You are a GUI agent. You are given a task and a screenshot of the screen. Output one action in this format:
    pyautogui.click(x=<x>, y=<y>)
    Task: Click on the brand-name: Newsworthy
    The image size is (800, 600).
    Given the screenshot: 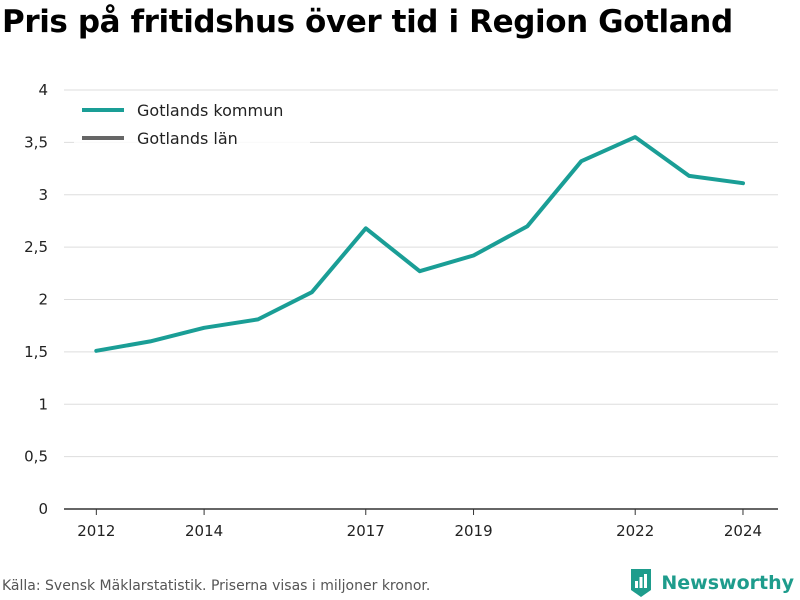 What is the action you would take?
    pyautogui.click(x=727, y=583)
    